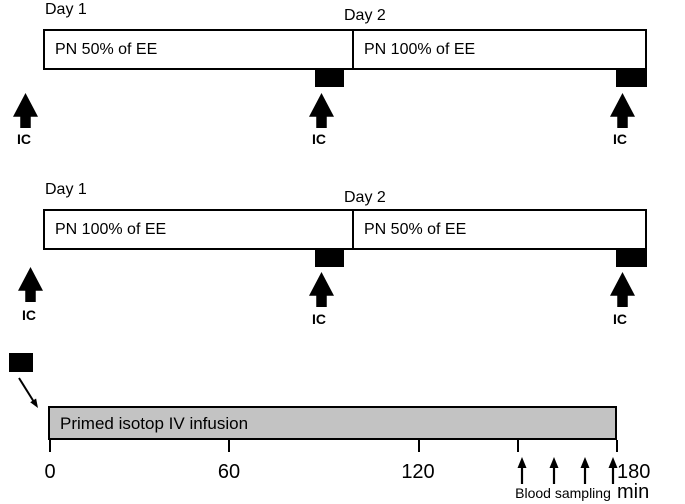 The width and height of the screenshot is (685, 504). Describe the element at coordinates (66, 189) in the screenshot. I see `protocol2-day1-label: Day 1` at that location.